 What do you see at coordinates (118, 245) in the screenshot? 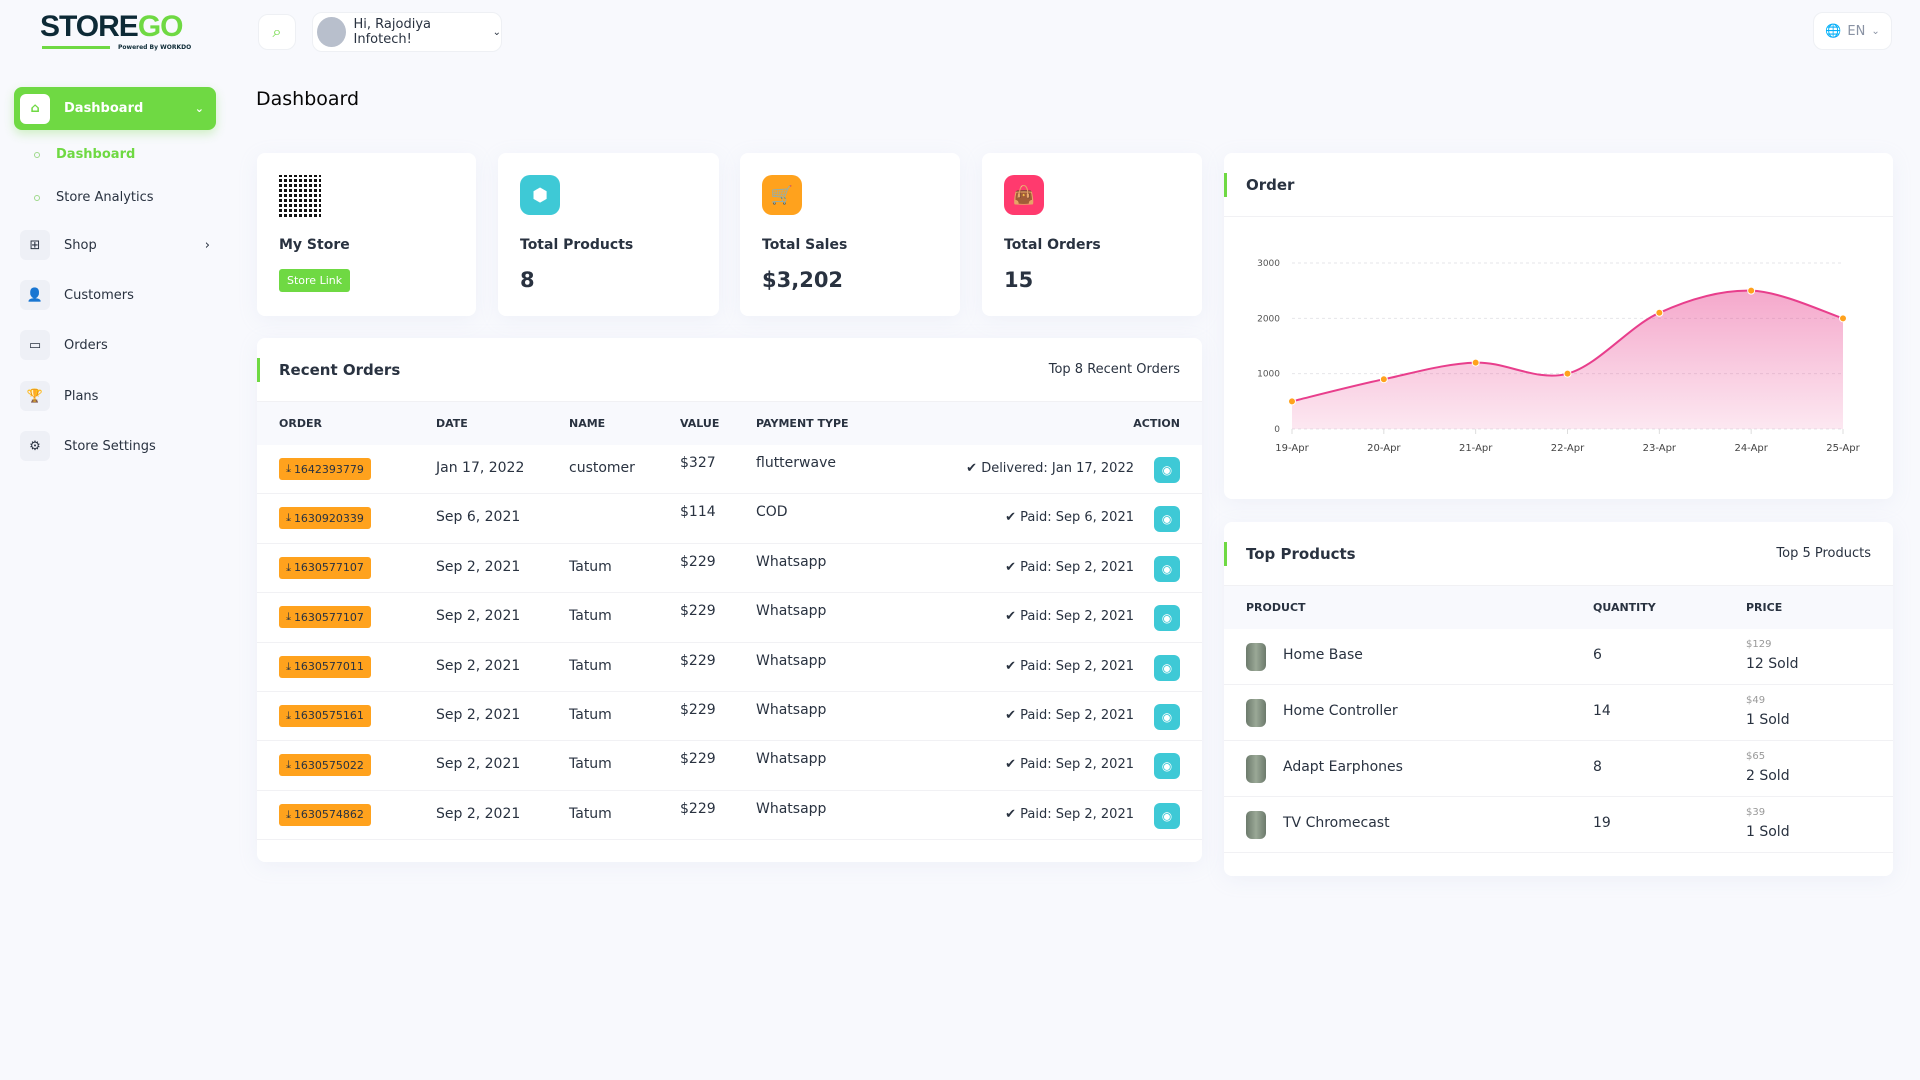
I see `sidebar-item-shop: ⊞ Shop ›` at bounding box center [118, 245].